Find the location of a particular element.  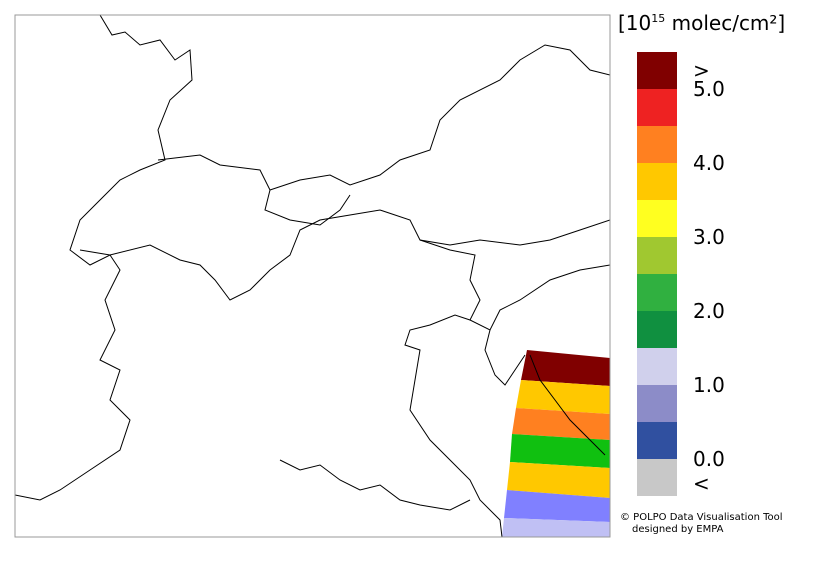

credit: designed by EMPA is located at coordinates (678, 529).